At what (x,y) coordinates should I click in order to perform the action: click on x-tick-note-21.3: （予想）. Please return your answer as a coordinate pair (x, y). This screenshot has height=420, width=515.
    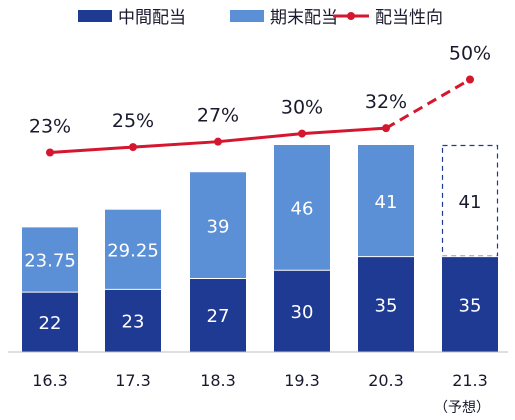
    Looking at the image, I should click on (462, 408).